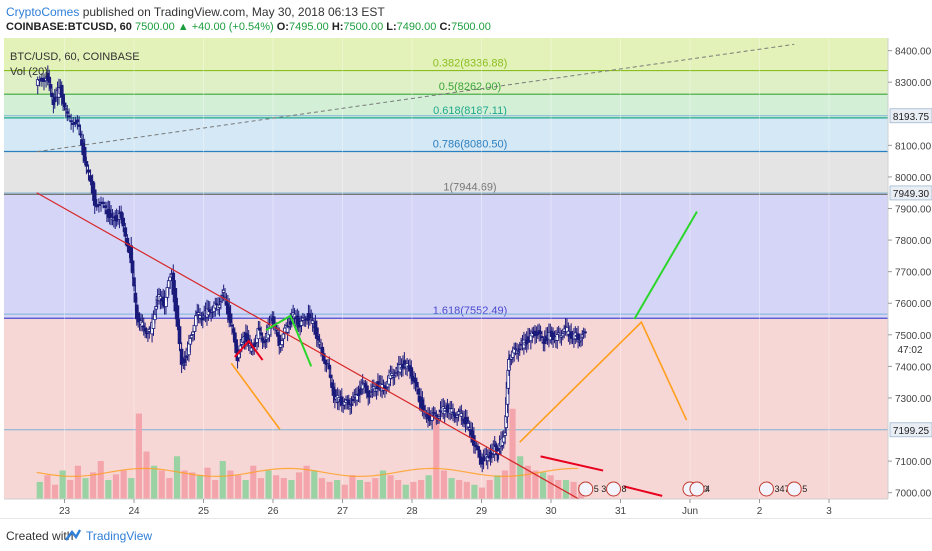  I want to click on volume-ma-line, so click(307, 472).